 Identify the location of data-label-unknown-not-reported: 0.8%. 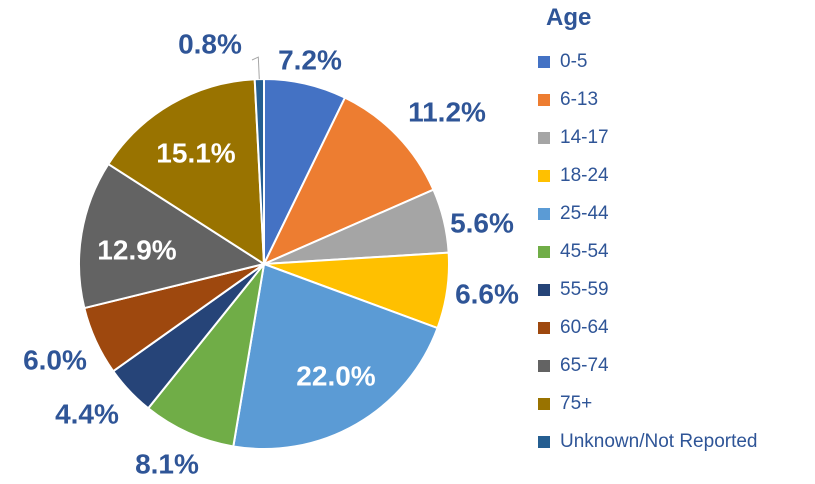
(210, 43).